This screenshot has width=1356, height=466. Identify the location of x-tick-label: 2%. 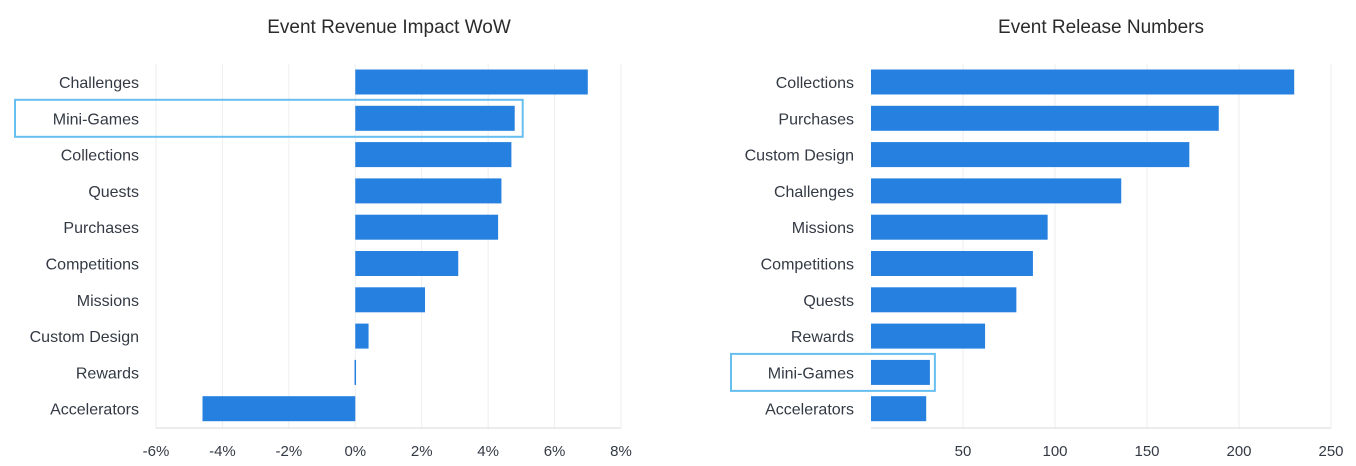
(422, 451).